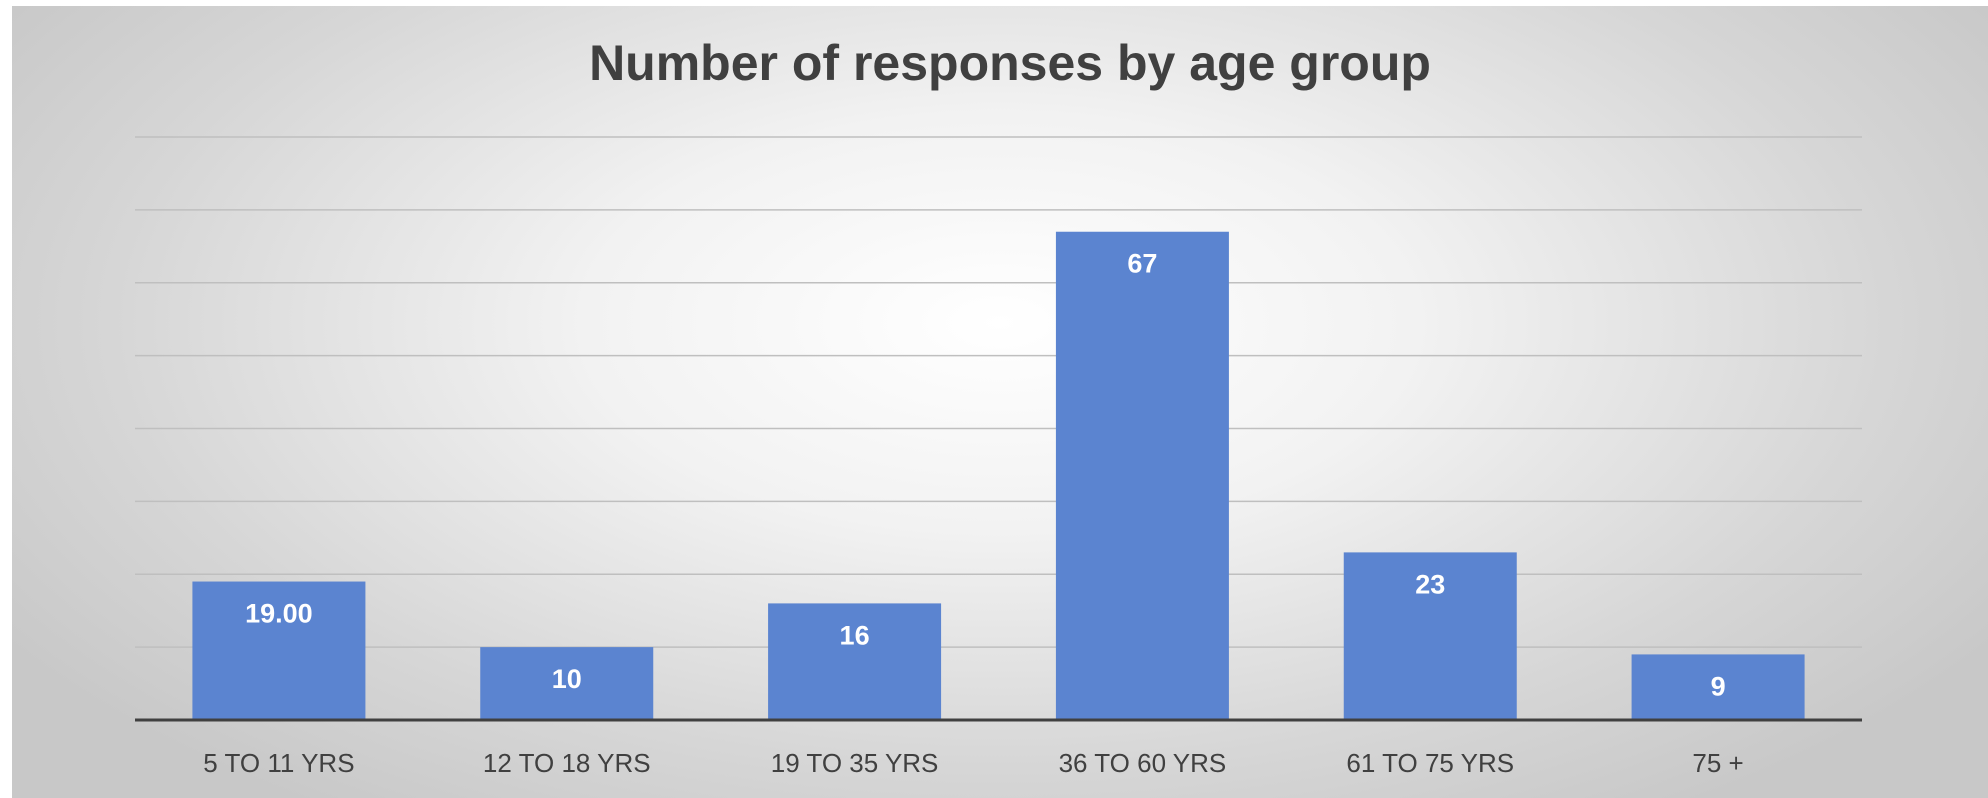  I want to click on data-label-3: 16, so click(855, 635).